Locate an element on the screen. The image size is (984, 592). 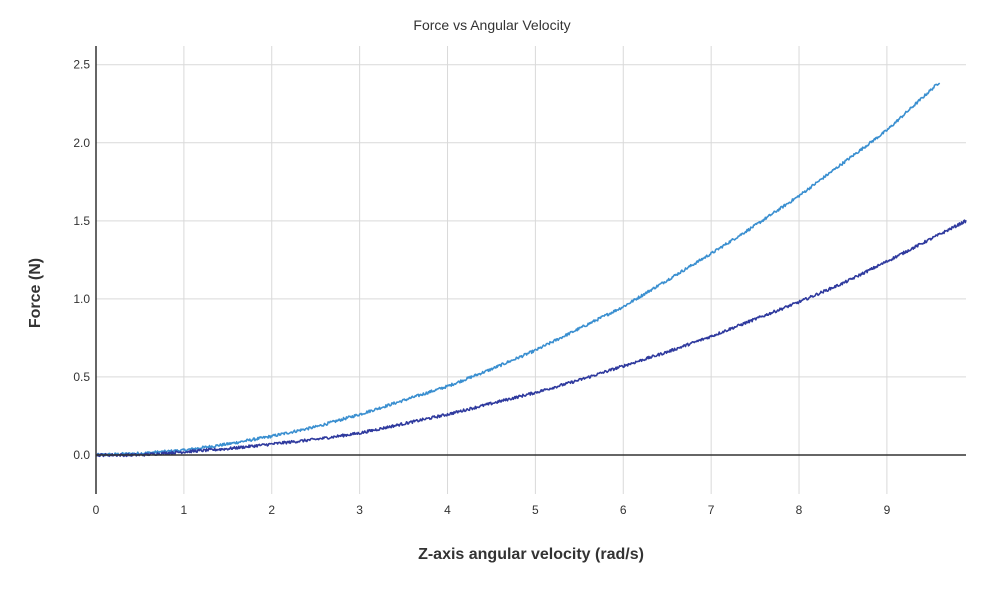
chart-title: Force vs Angular Velocity is located at coordinates (491, 25).